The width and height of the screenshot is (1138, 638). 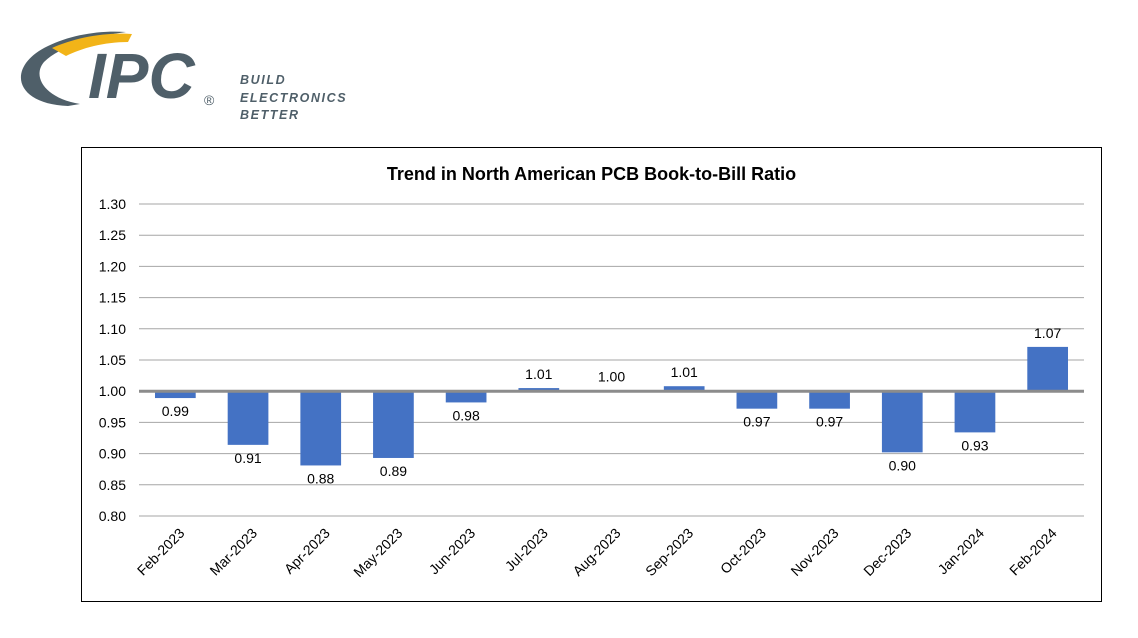 I want to click on x-tick-label: Oct-2023, so click(x=743, y=551).